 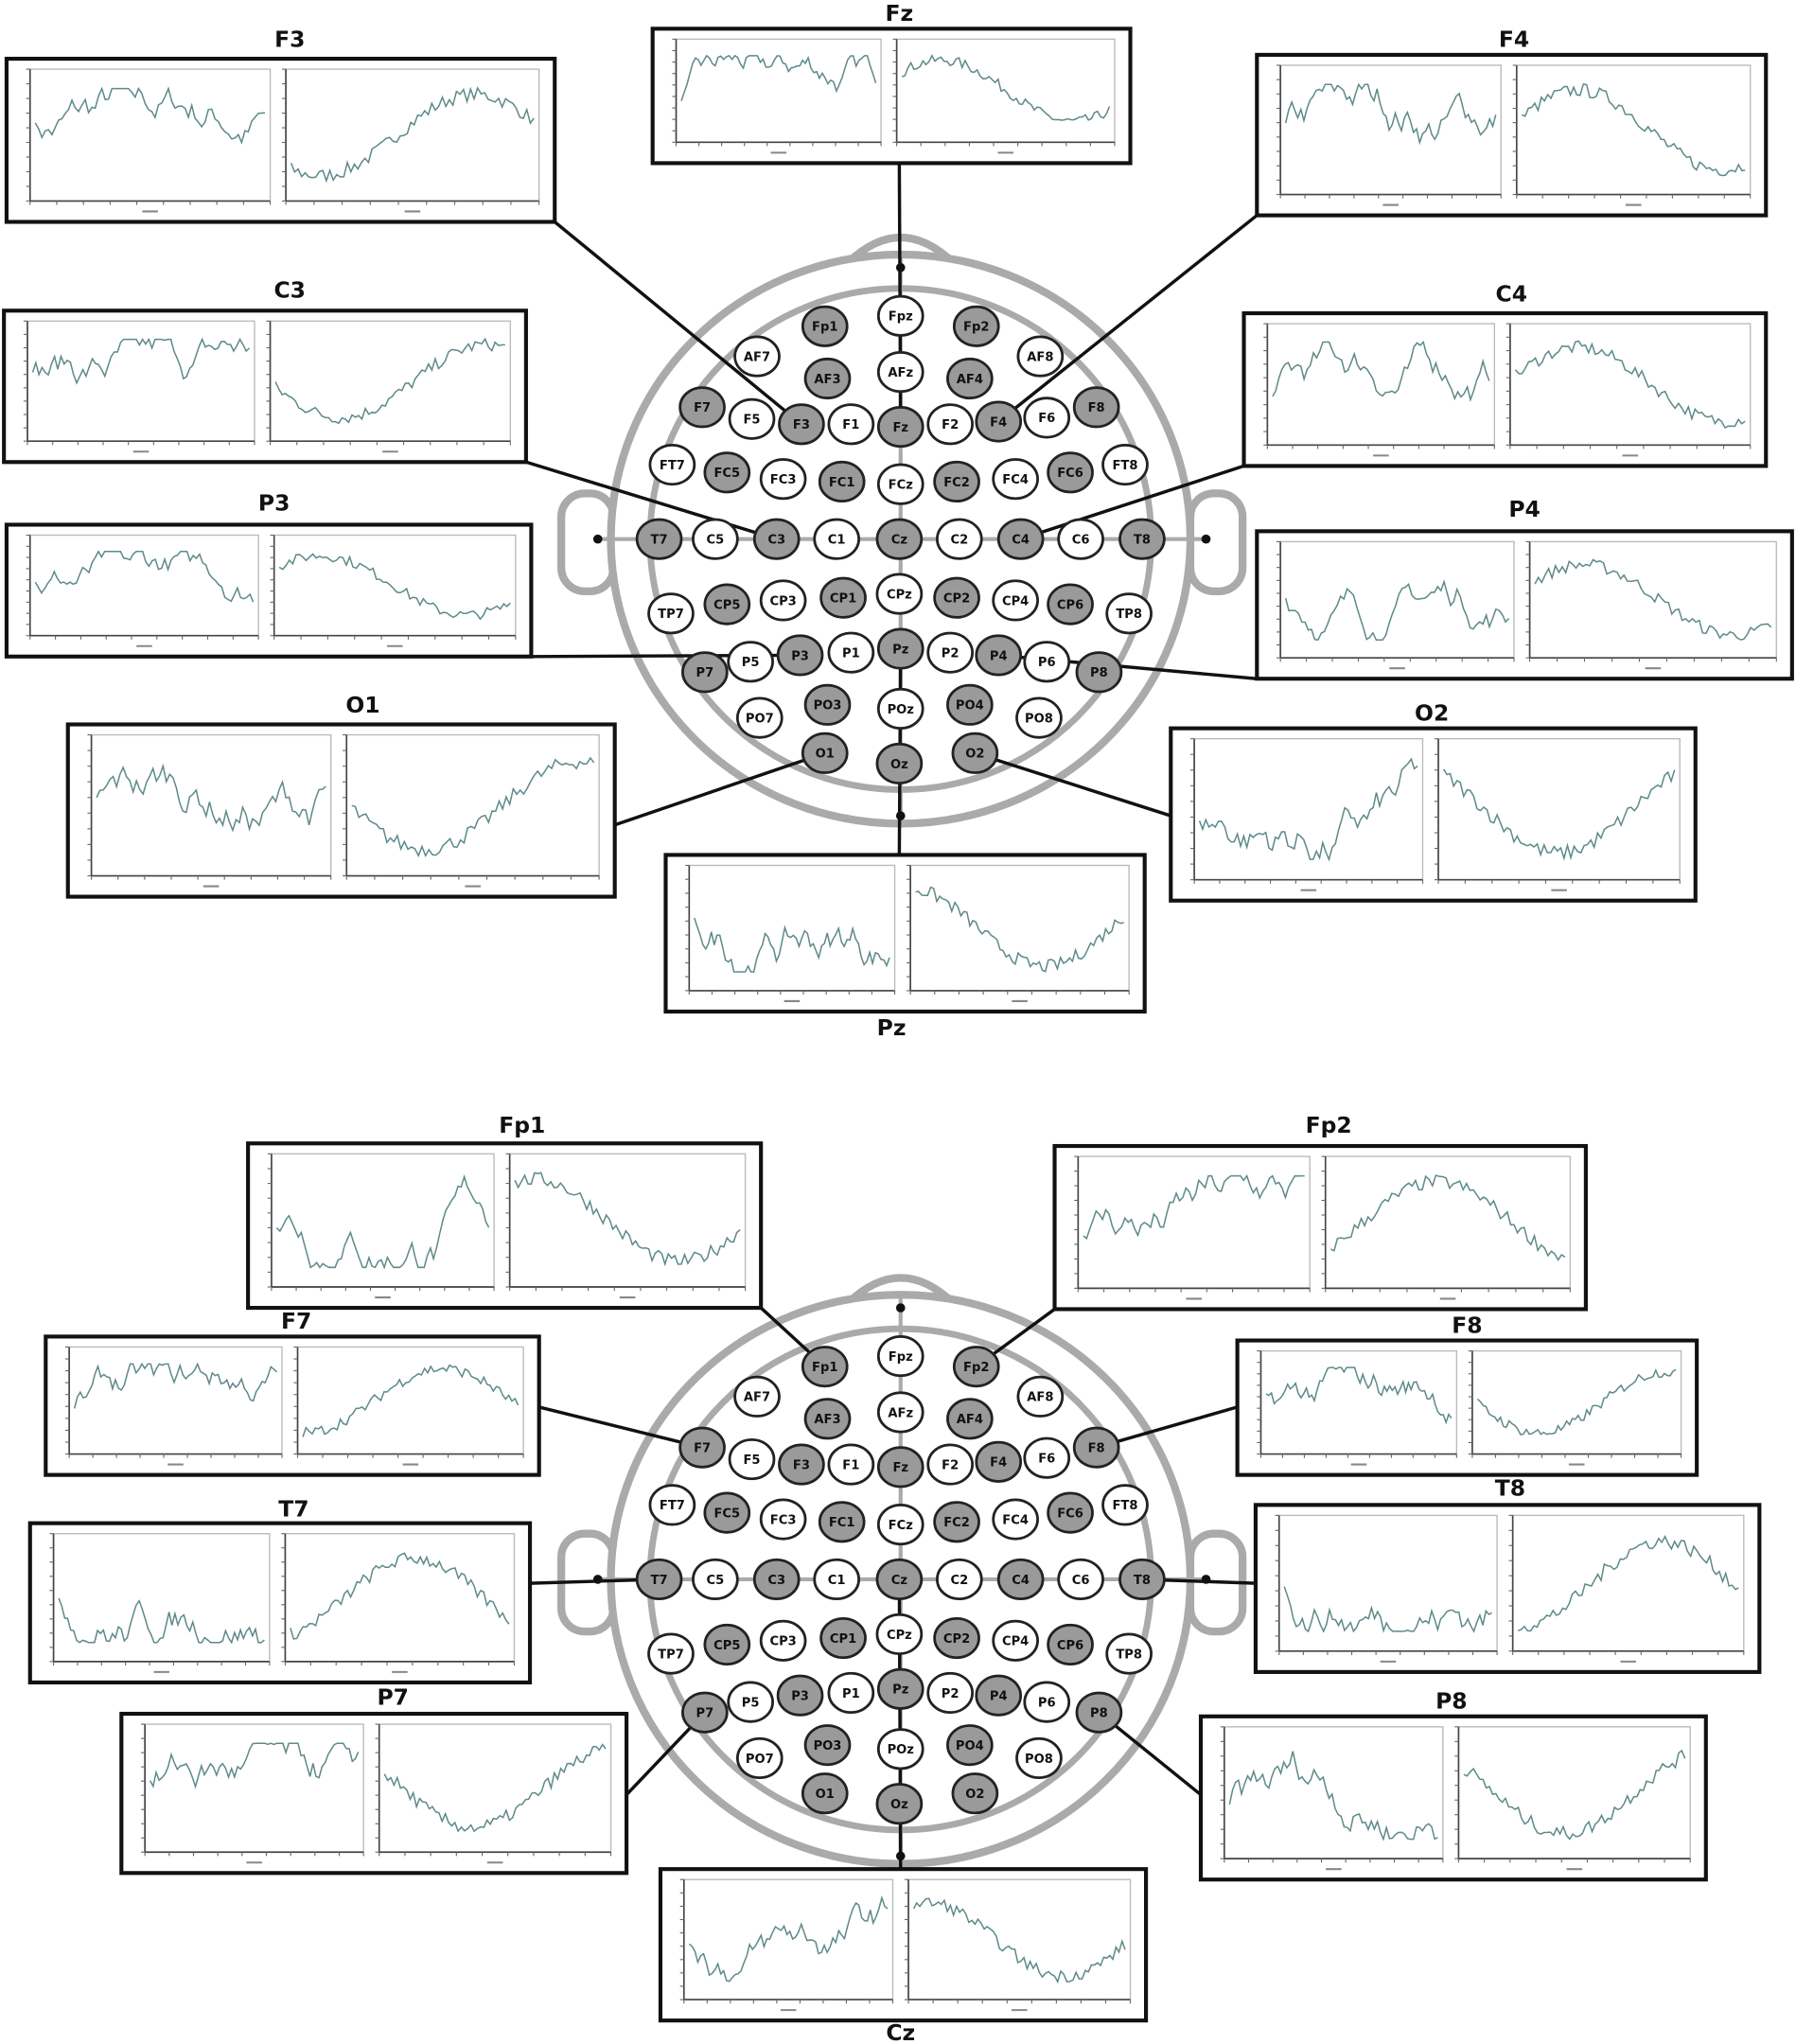 I want to click on electrode-label: FC5, so click(x=727, y=1514).